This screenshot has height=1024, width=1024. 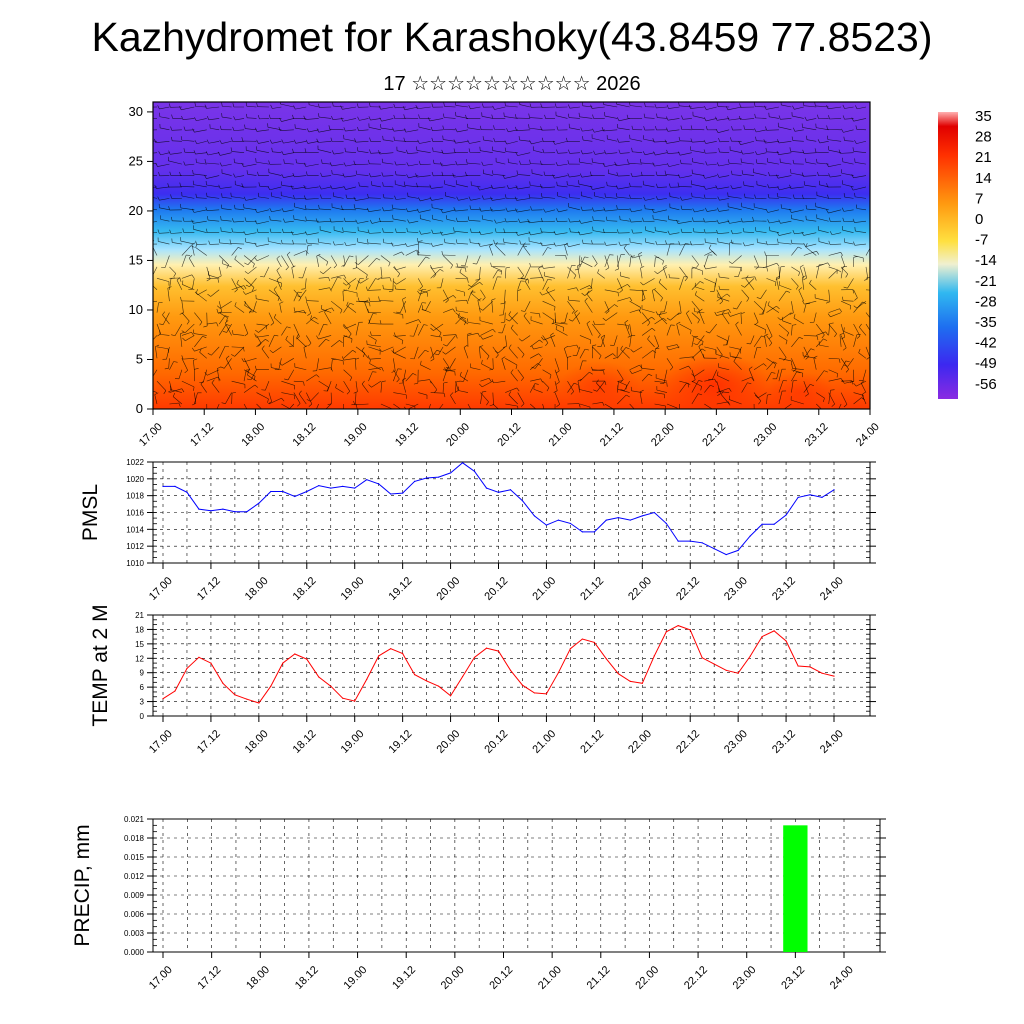 What do you see at coordinates (496, 589) in the screenshot?
I see `x-tick-label: 20.12` at bounding box center [496, 589].